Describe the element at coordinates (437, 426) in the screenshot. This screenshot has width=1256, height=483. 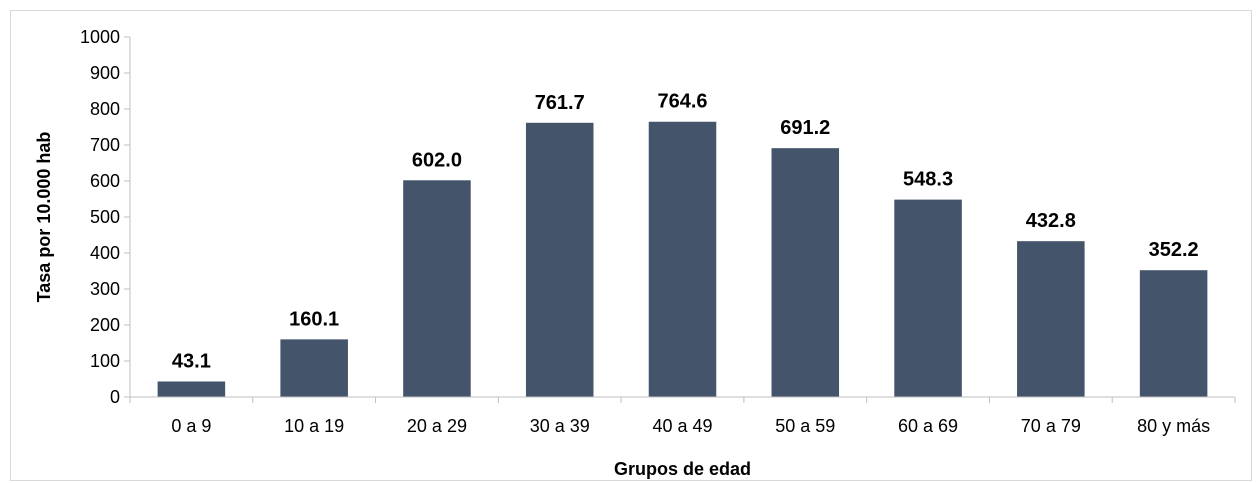
I see `x-tick-label: 20 a 29` at that location.